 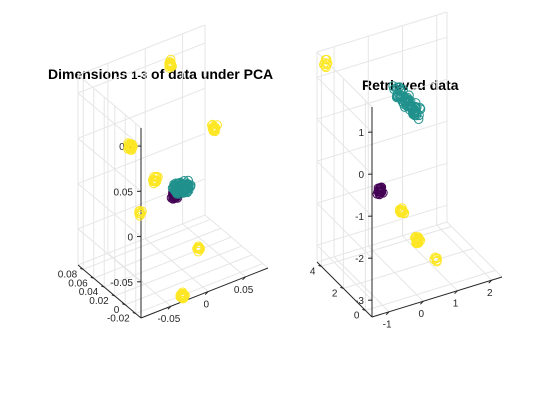 I want to click on pca-plot-title: Dimensions 1-3 of data under PCA, so click(x=160, y=74).